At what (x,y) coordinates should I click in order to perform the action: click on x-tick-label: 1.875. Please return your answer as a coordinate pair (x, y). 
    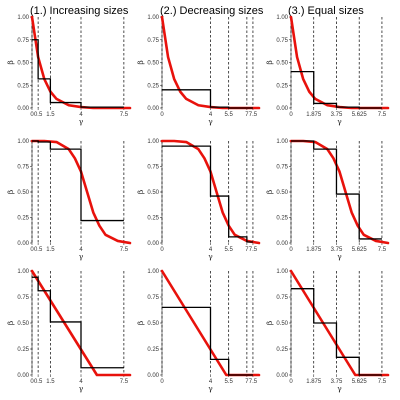
    Looking at the image, I should click on (314, 382).